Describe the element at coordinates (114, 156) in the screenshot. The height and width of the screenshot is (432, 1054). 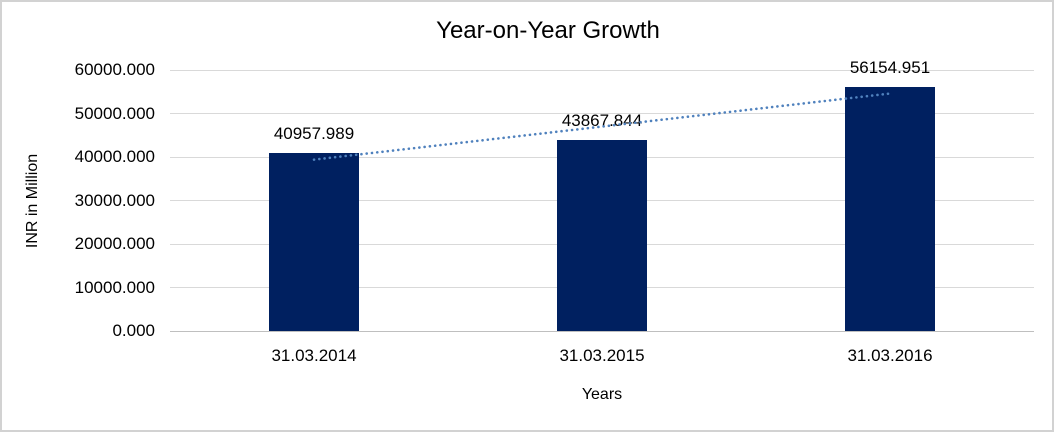
I see `y-tick-label: 40000.000` at that location.